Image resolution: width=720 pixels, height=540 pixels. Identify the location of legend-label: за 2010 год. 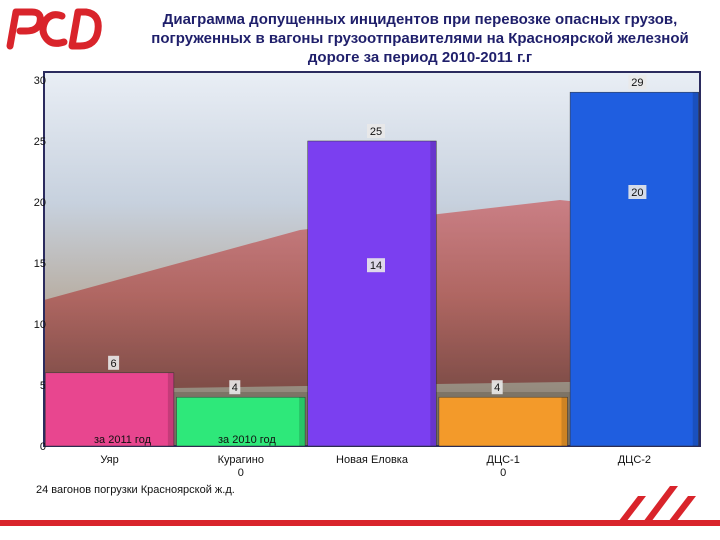
(247, 440).